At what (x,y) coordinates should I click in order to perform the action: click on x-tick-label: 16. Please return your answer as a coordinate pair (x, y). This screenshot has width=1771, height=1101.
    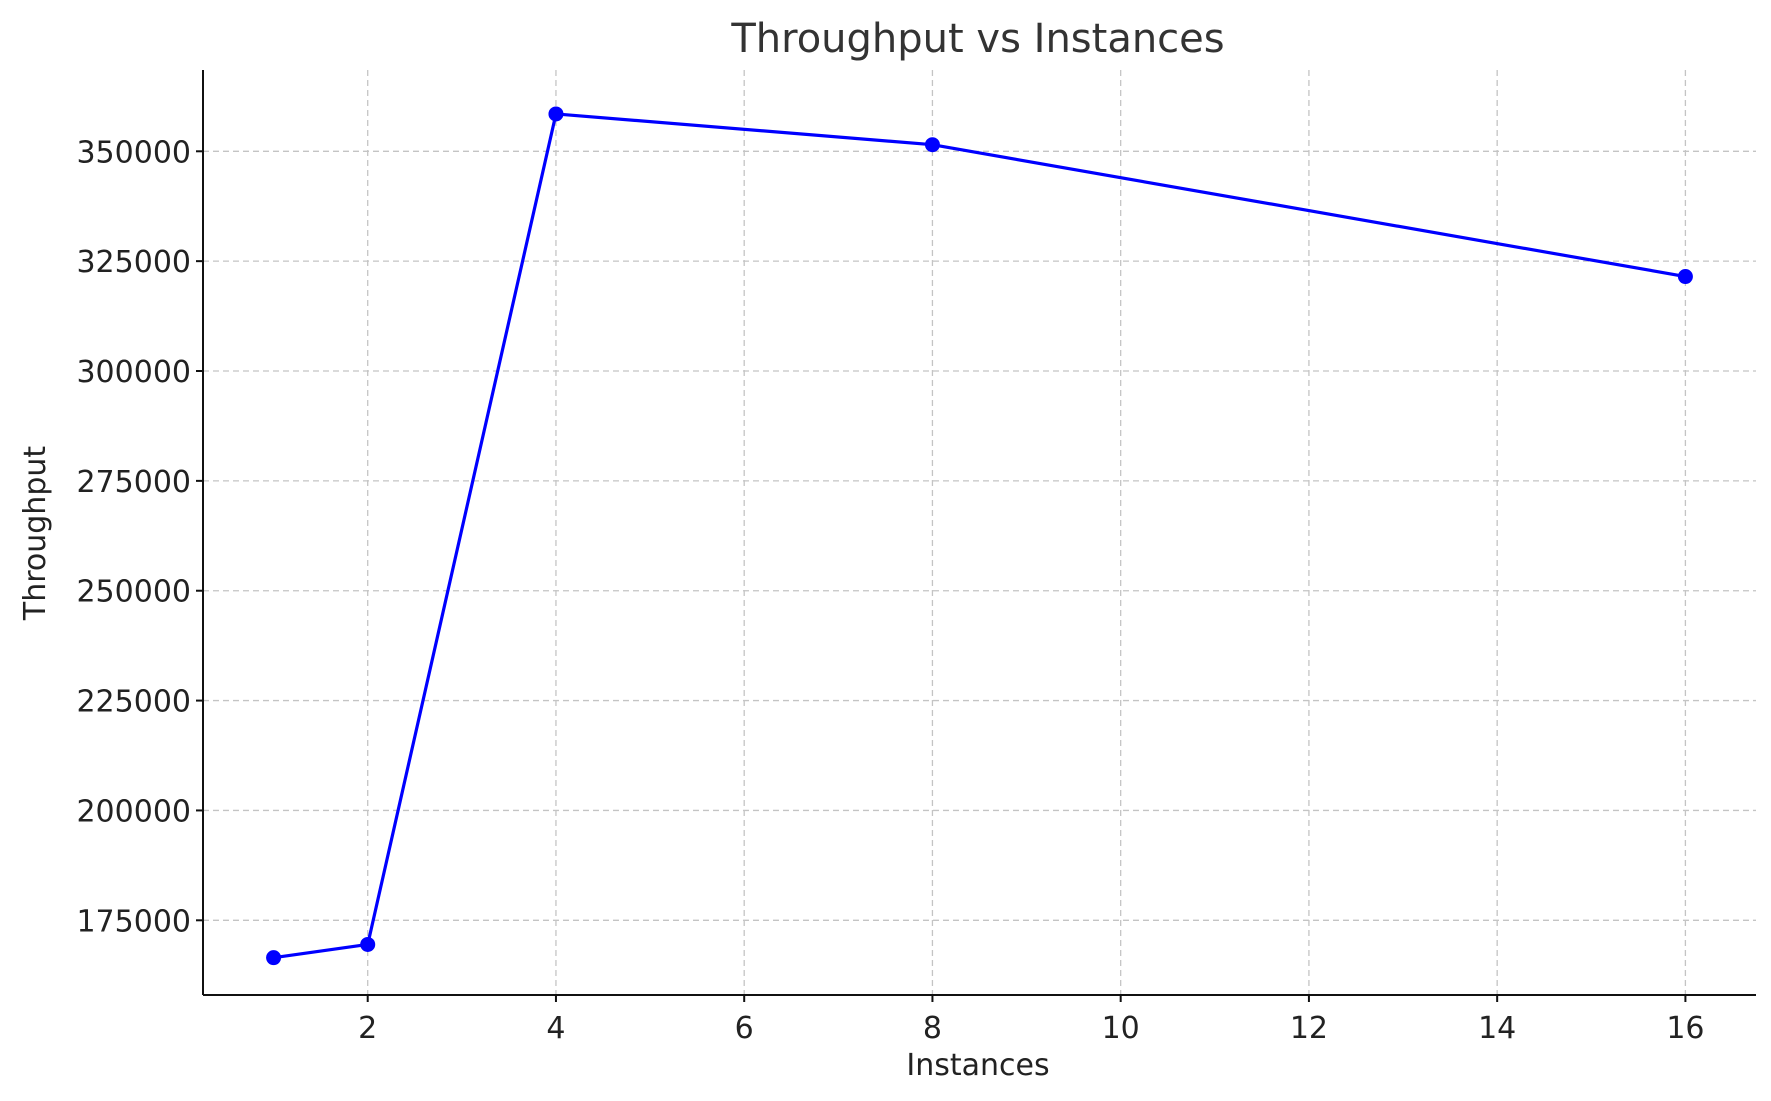
    Looking at the image, I should click on (1685, 1028).